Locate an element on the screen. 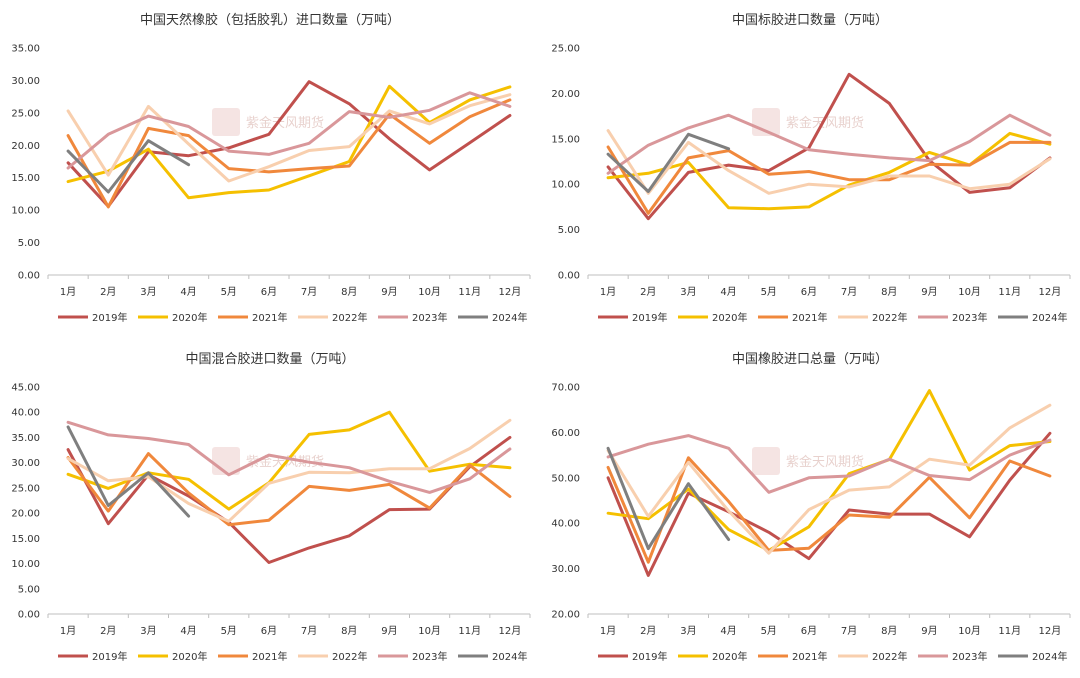 This screenshot has width=1080, height=678. y-tick-label: 45.00 is located at coordinates (25, 388).